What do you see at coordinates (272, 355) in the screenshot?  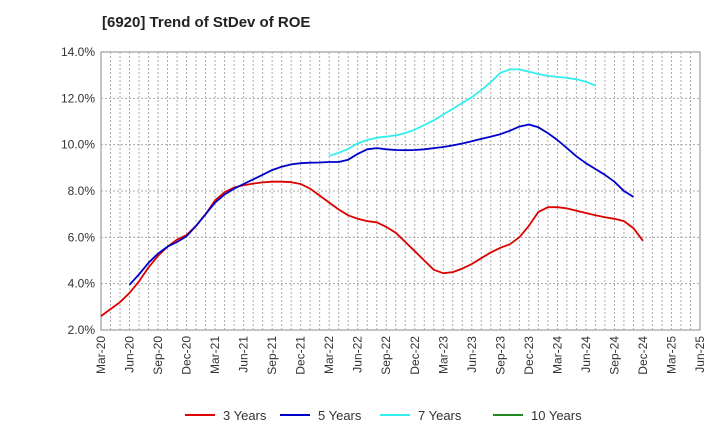 I see `x-tick-label: Sep-21` at bounding box center [272, 355].